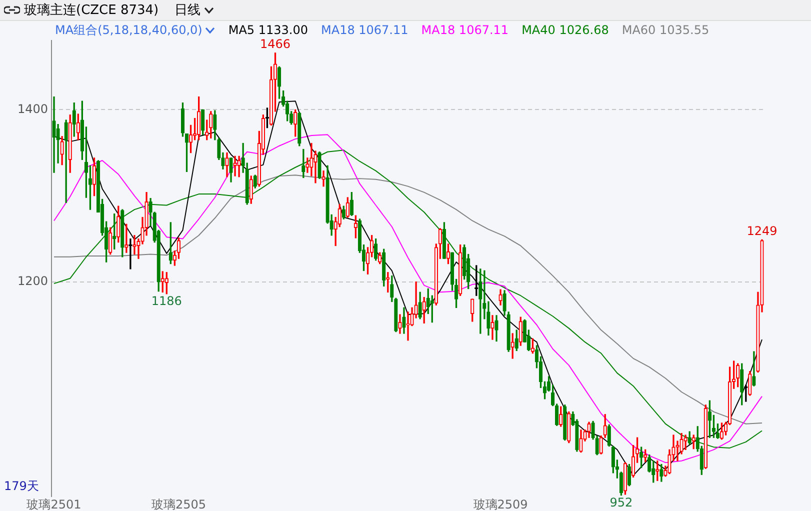 This screenshot has height=511, width=811. Describe the element at coordinates (54, 504) in the screenshot. I see `x-tick-label: 玻璃2501` at that location.